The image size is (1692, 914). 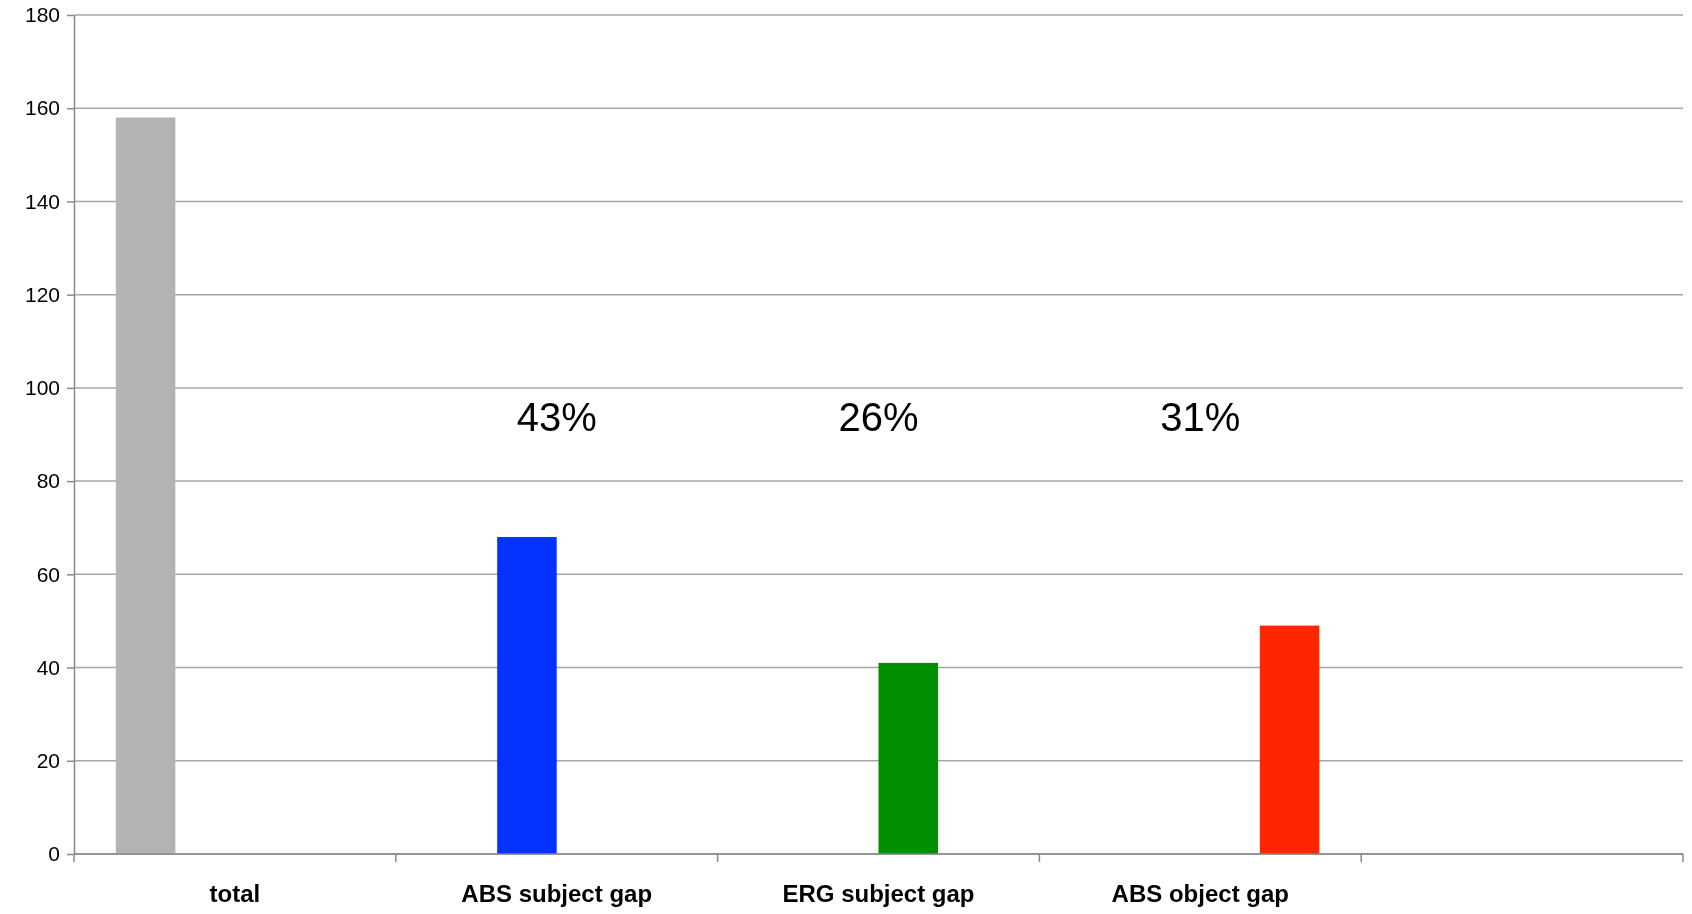 What do you see at coordinates (235, 893) in the screenshot?
I see `x-tick-label: total` at bounding box center [235, 893].